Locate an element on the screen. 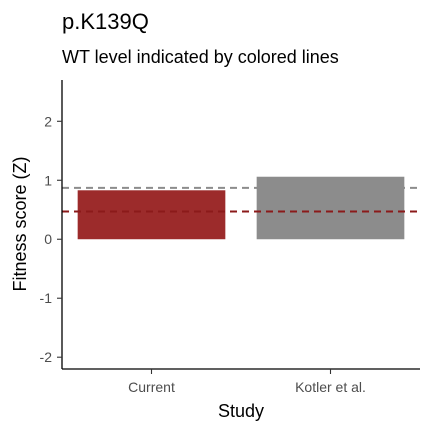 This screenshot has height=432, width=432. x-tick-label: Current is located at coordinates (151, 387).